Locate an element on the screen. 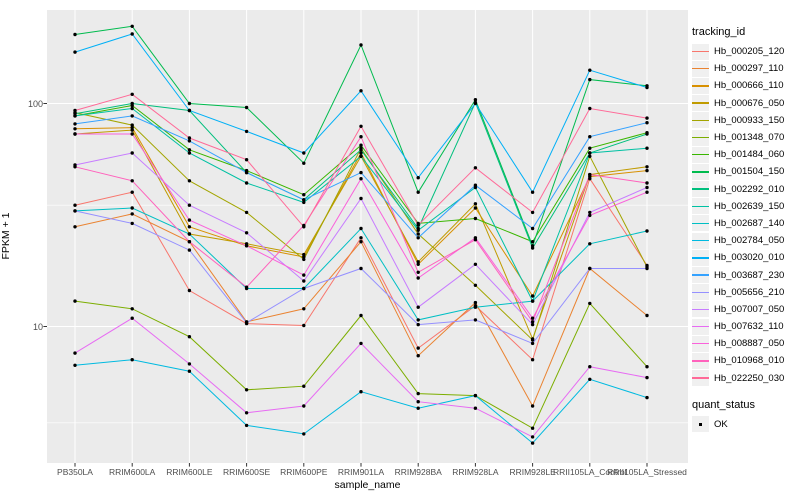  legend-item-label: Hb_002639_150 is located at coordinates (749, 206).